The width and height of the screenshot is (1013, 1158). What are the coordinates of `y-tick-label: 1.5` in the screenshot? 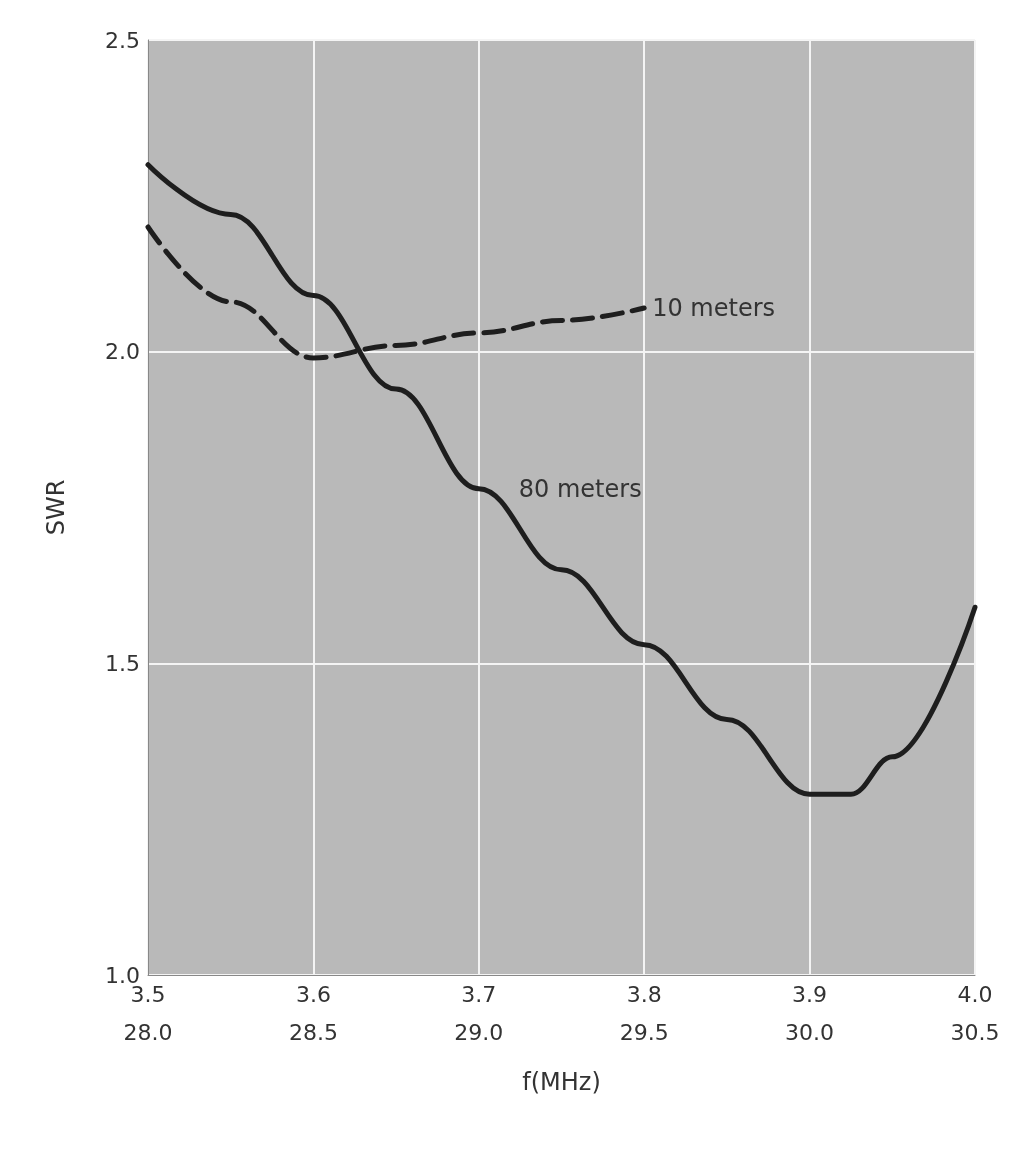 It's located at (122, 663).